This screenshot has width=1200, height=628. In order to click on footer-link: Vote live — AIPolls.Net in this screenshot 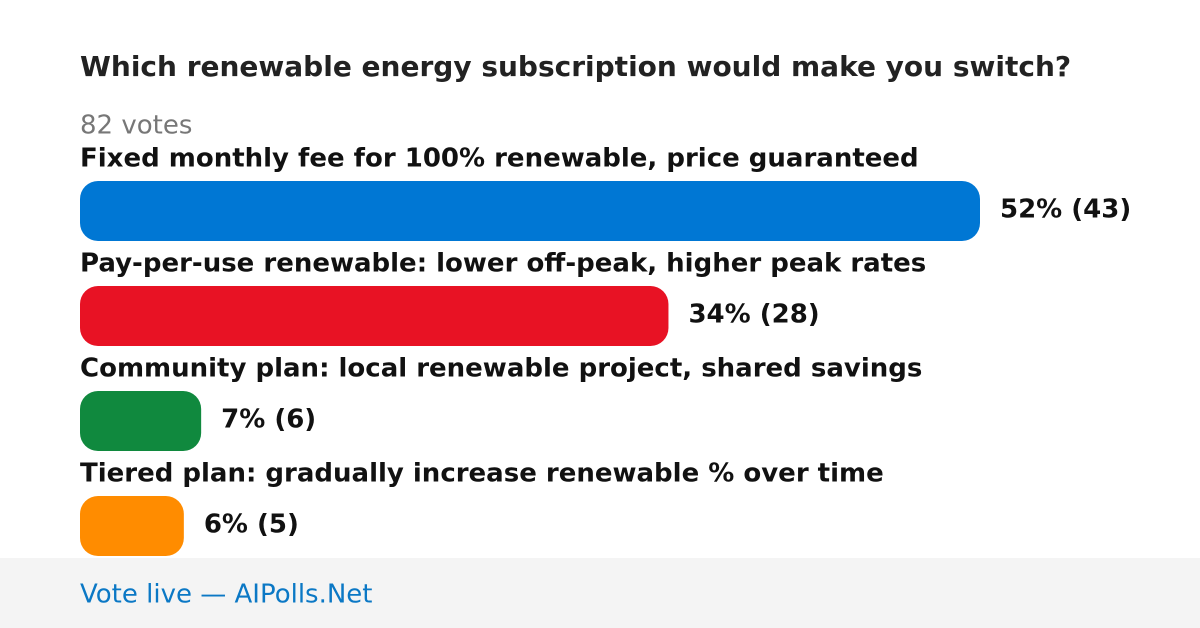, I will do `click(226, 595)`.